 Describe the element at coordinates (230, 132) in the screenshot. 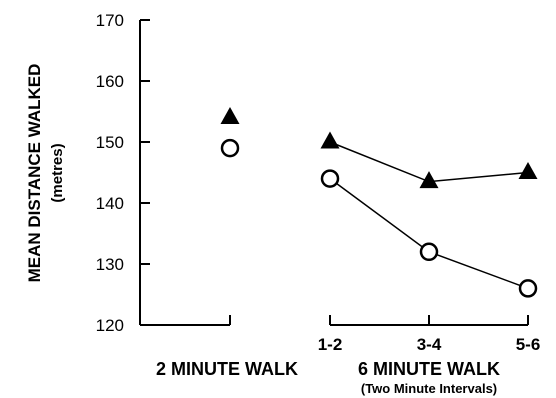

I see `panel-1-points` at that location.